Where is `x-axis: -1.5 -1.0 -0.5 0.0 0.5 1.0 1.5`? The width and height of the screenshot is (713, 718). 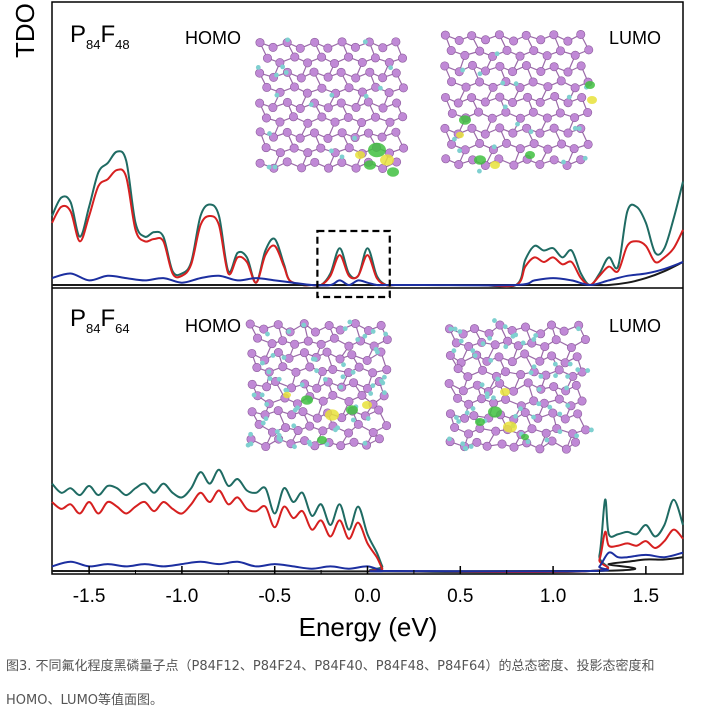 x-axis: -1.5 -1.0 -0.5 0.0 0.5 1.0 1.5 is located at coordinates (366, 586).